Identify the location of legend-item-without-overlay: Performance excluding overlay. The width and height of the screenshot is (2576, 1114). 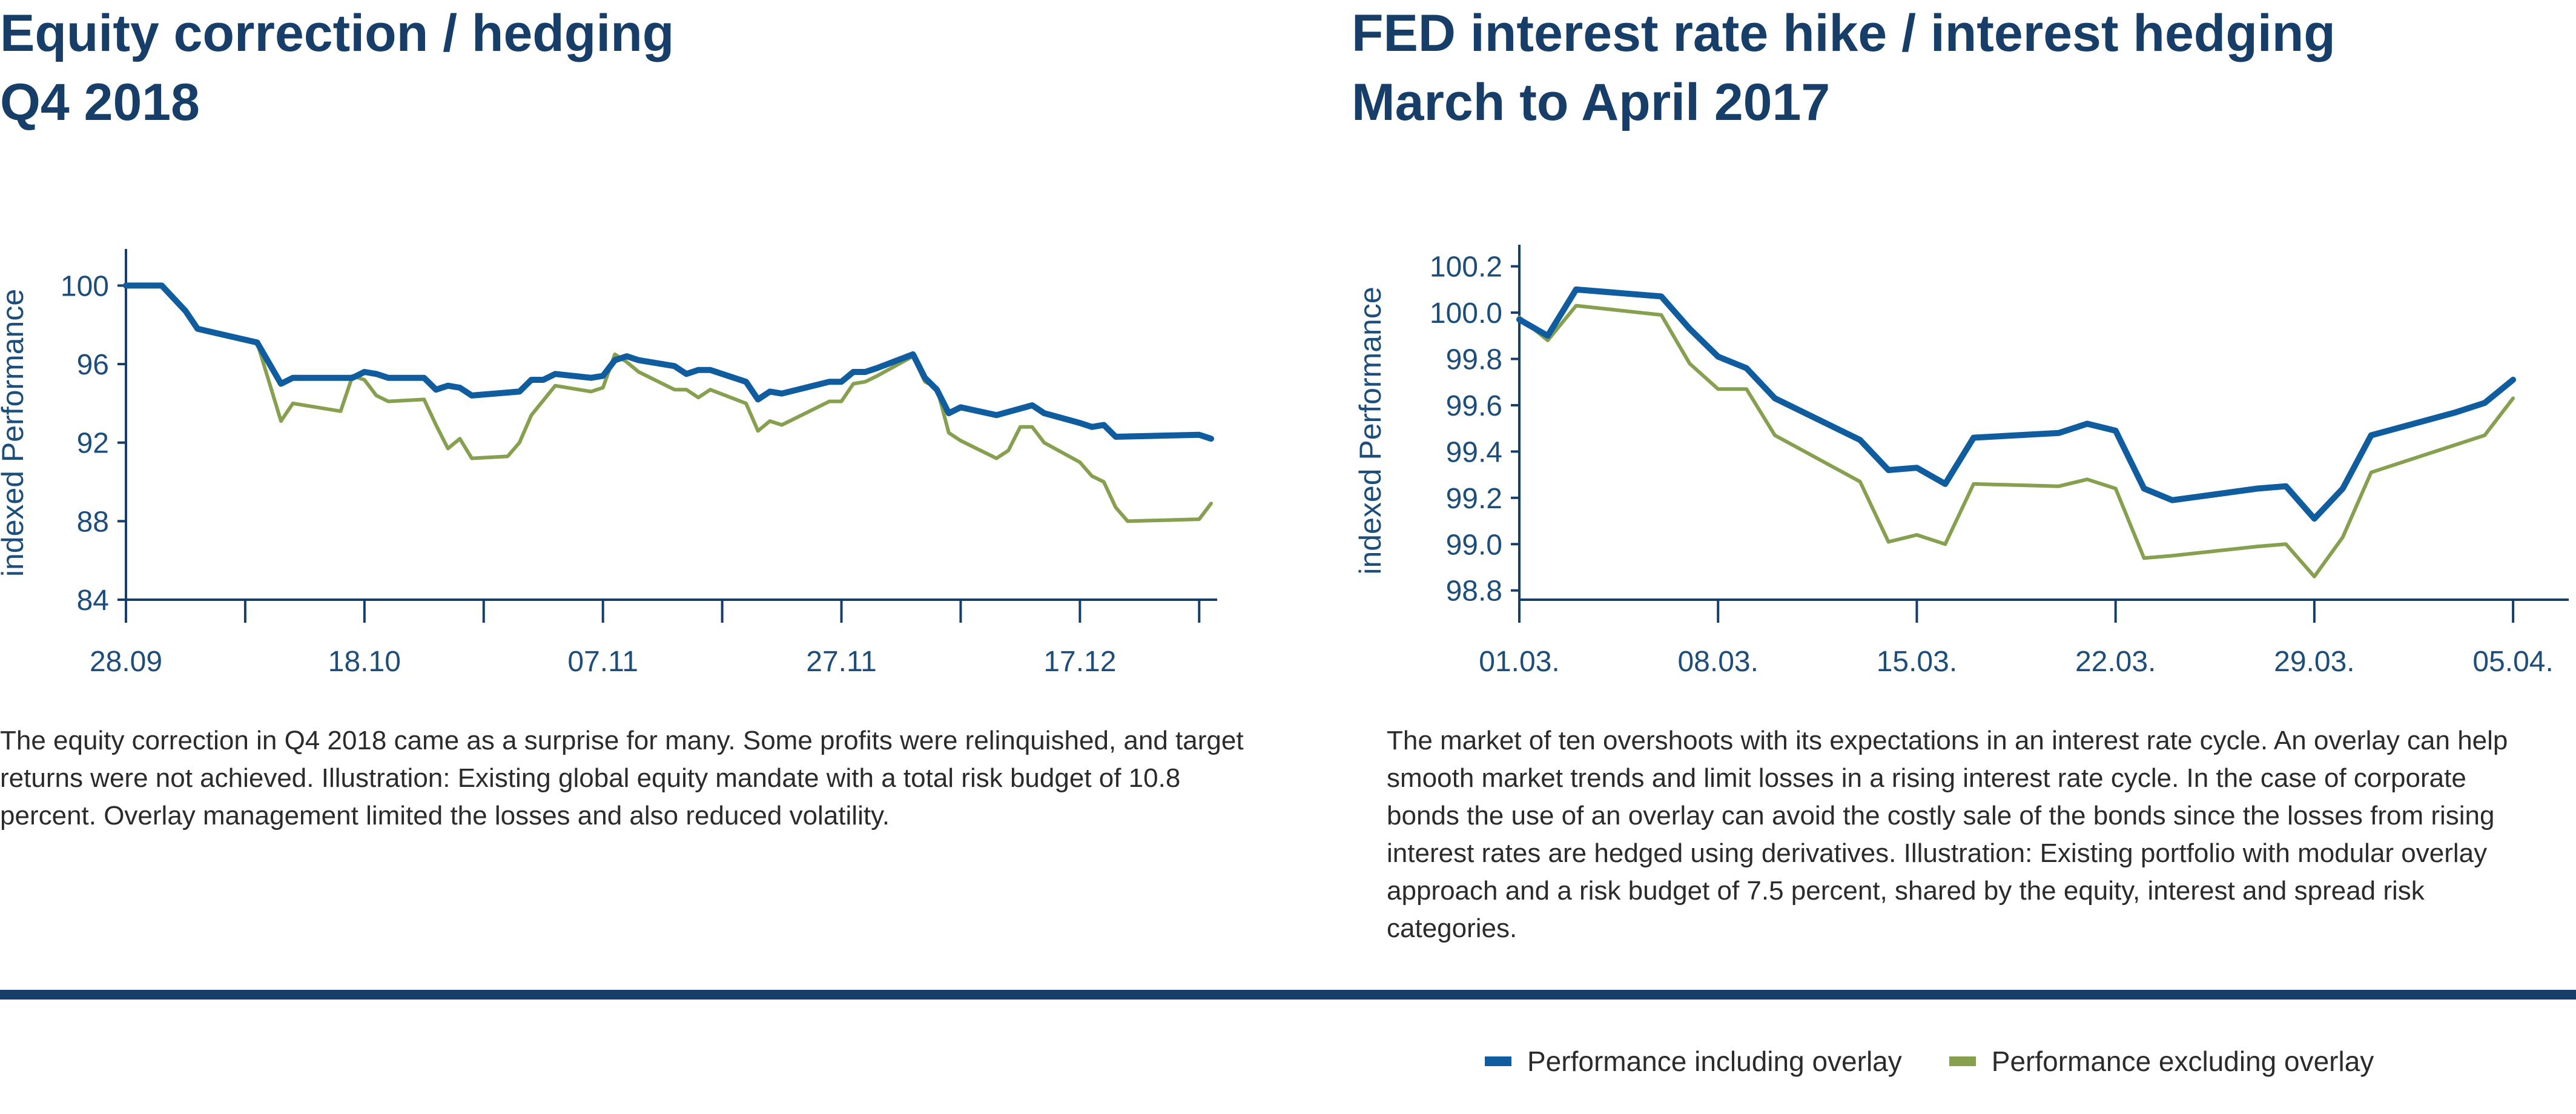
(2161, 1062).